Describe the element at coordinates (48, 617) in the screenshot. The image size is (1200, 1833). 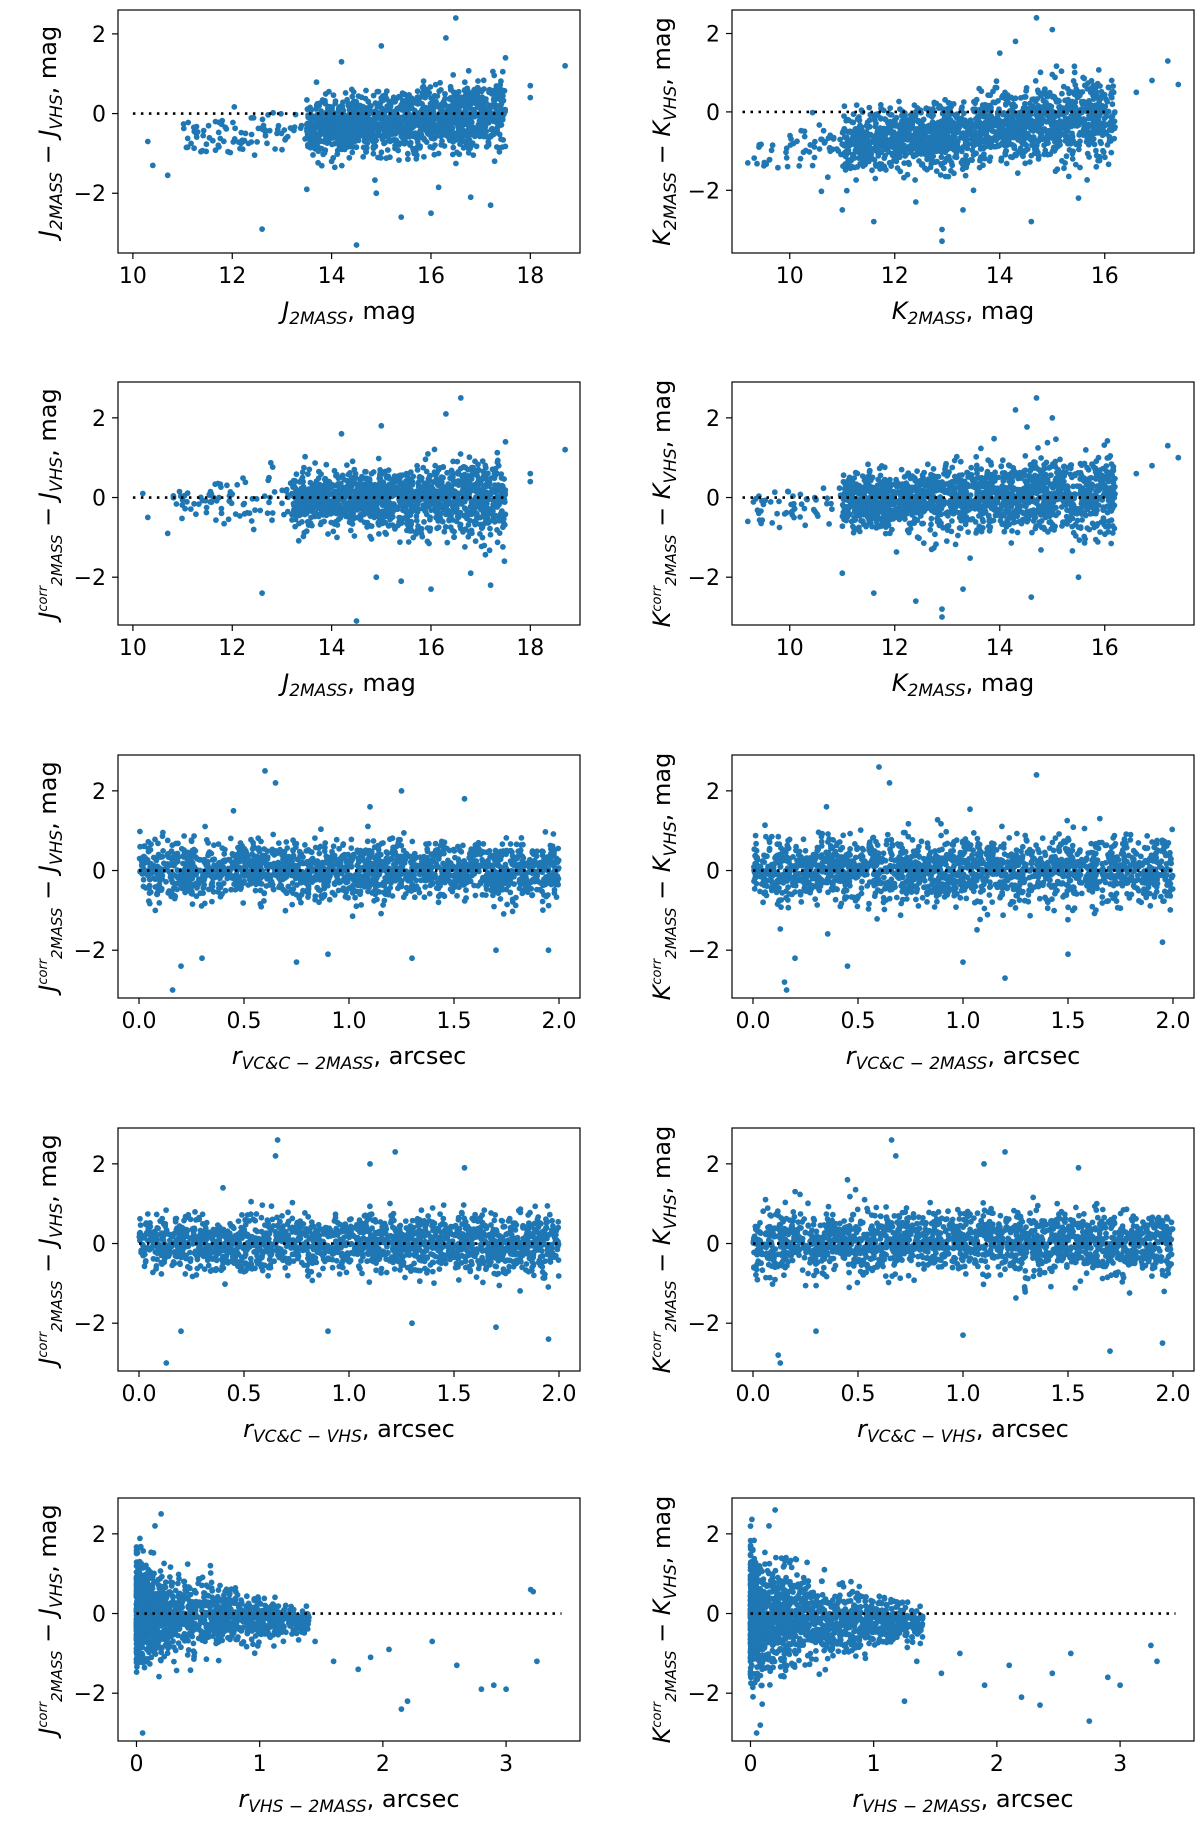
I see `y-label-symbol-a: J` at that location.